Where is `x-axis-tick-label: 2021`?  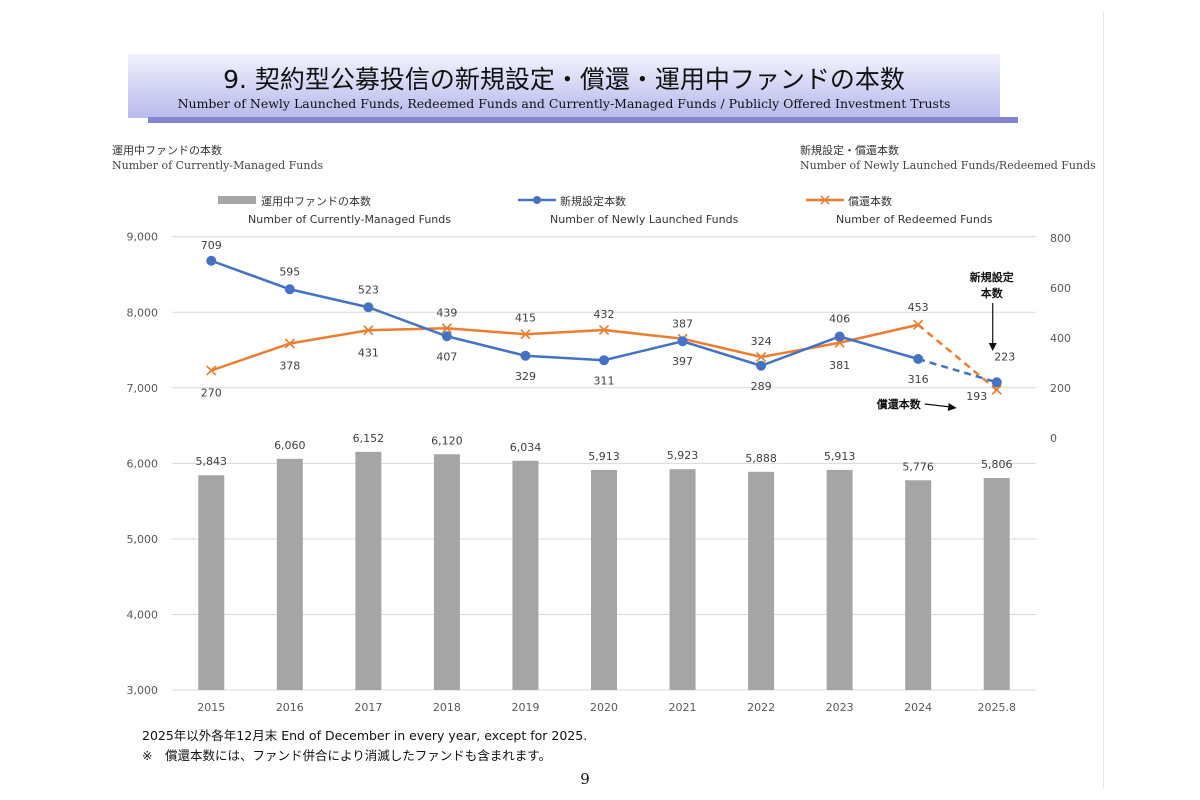 x-axis-tick-label: 2021 is located at coordinates (683, 707).